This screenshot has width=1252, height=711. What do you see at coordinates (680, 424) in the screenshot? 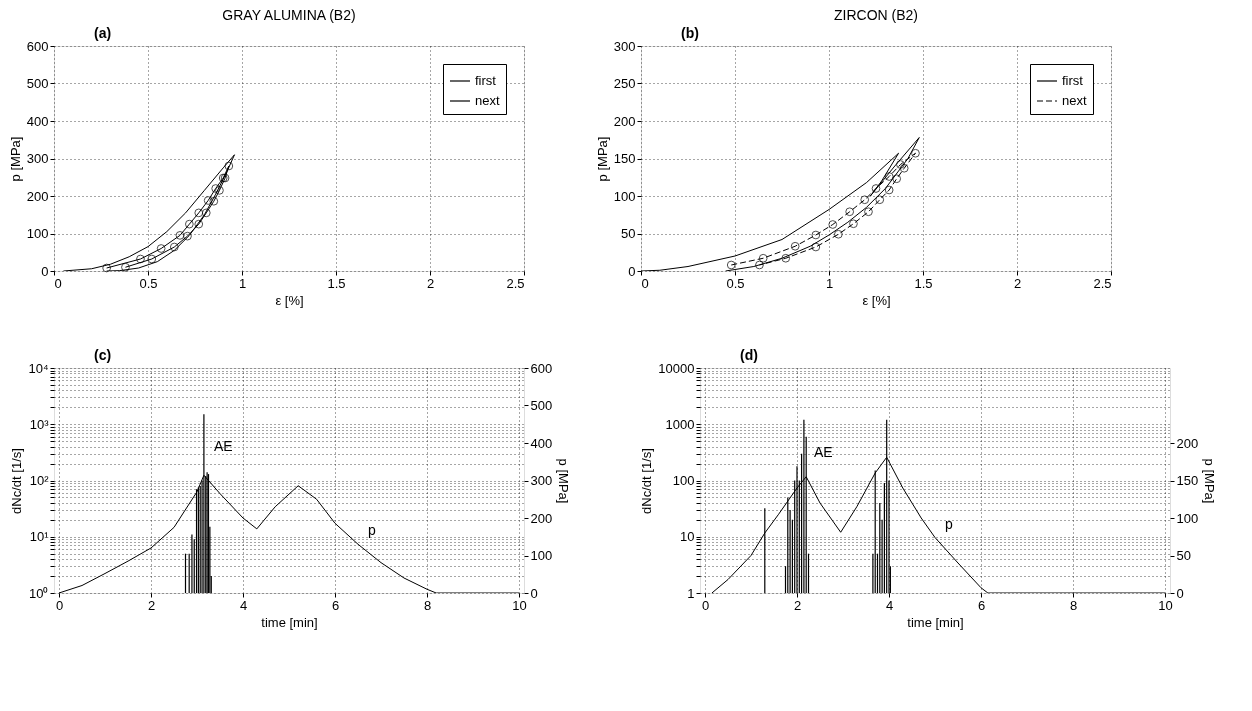
I see `y-tick-label: 1000` at bounding box center [680, 424].